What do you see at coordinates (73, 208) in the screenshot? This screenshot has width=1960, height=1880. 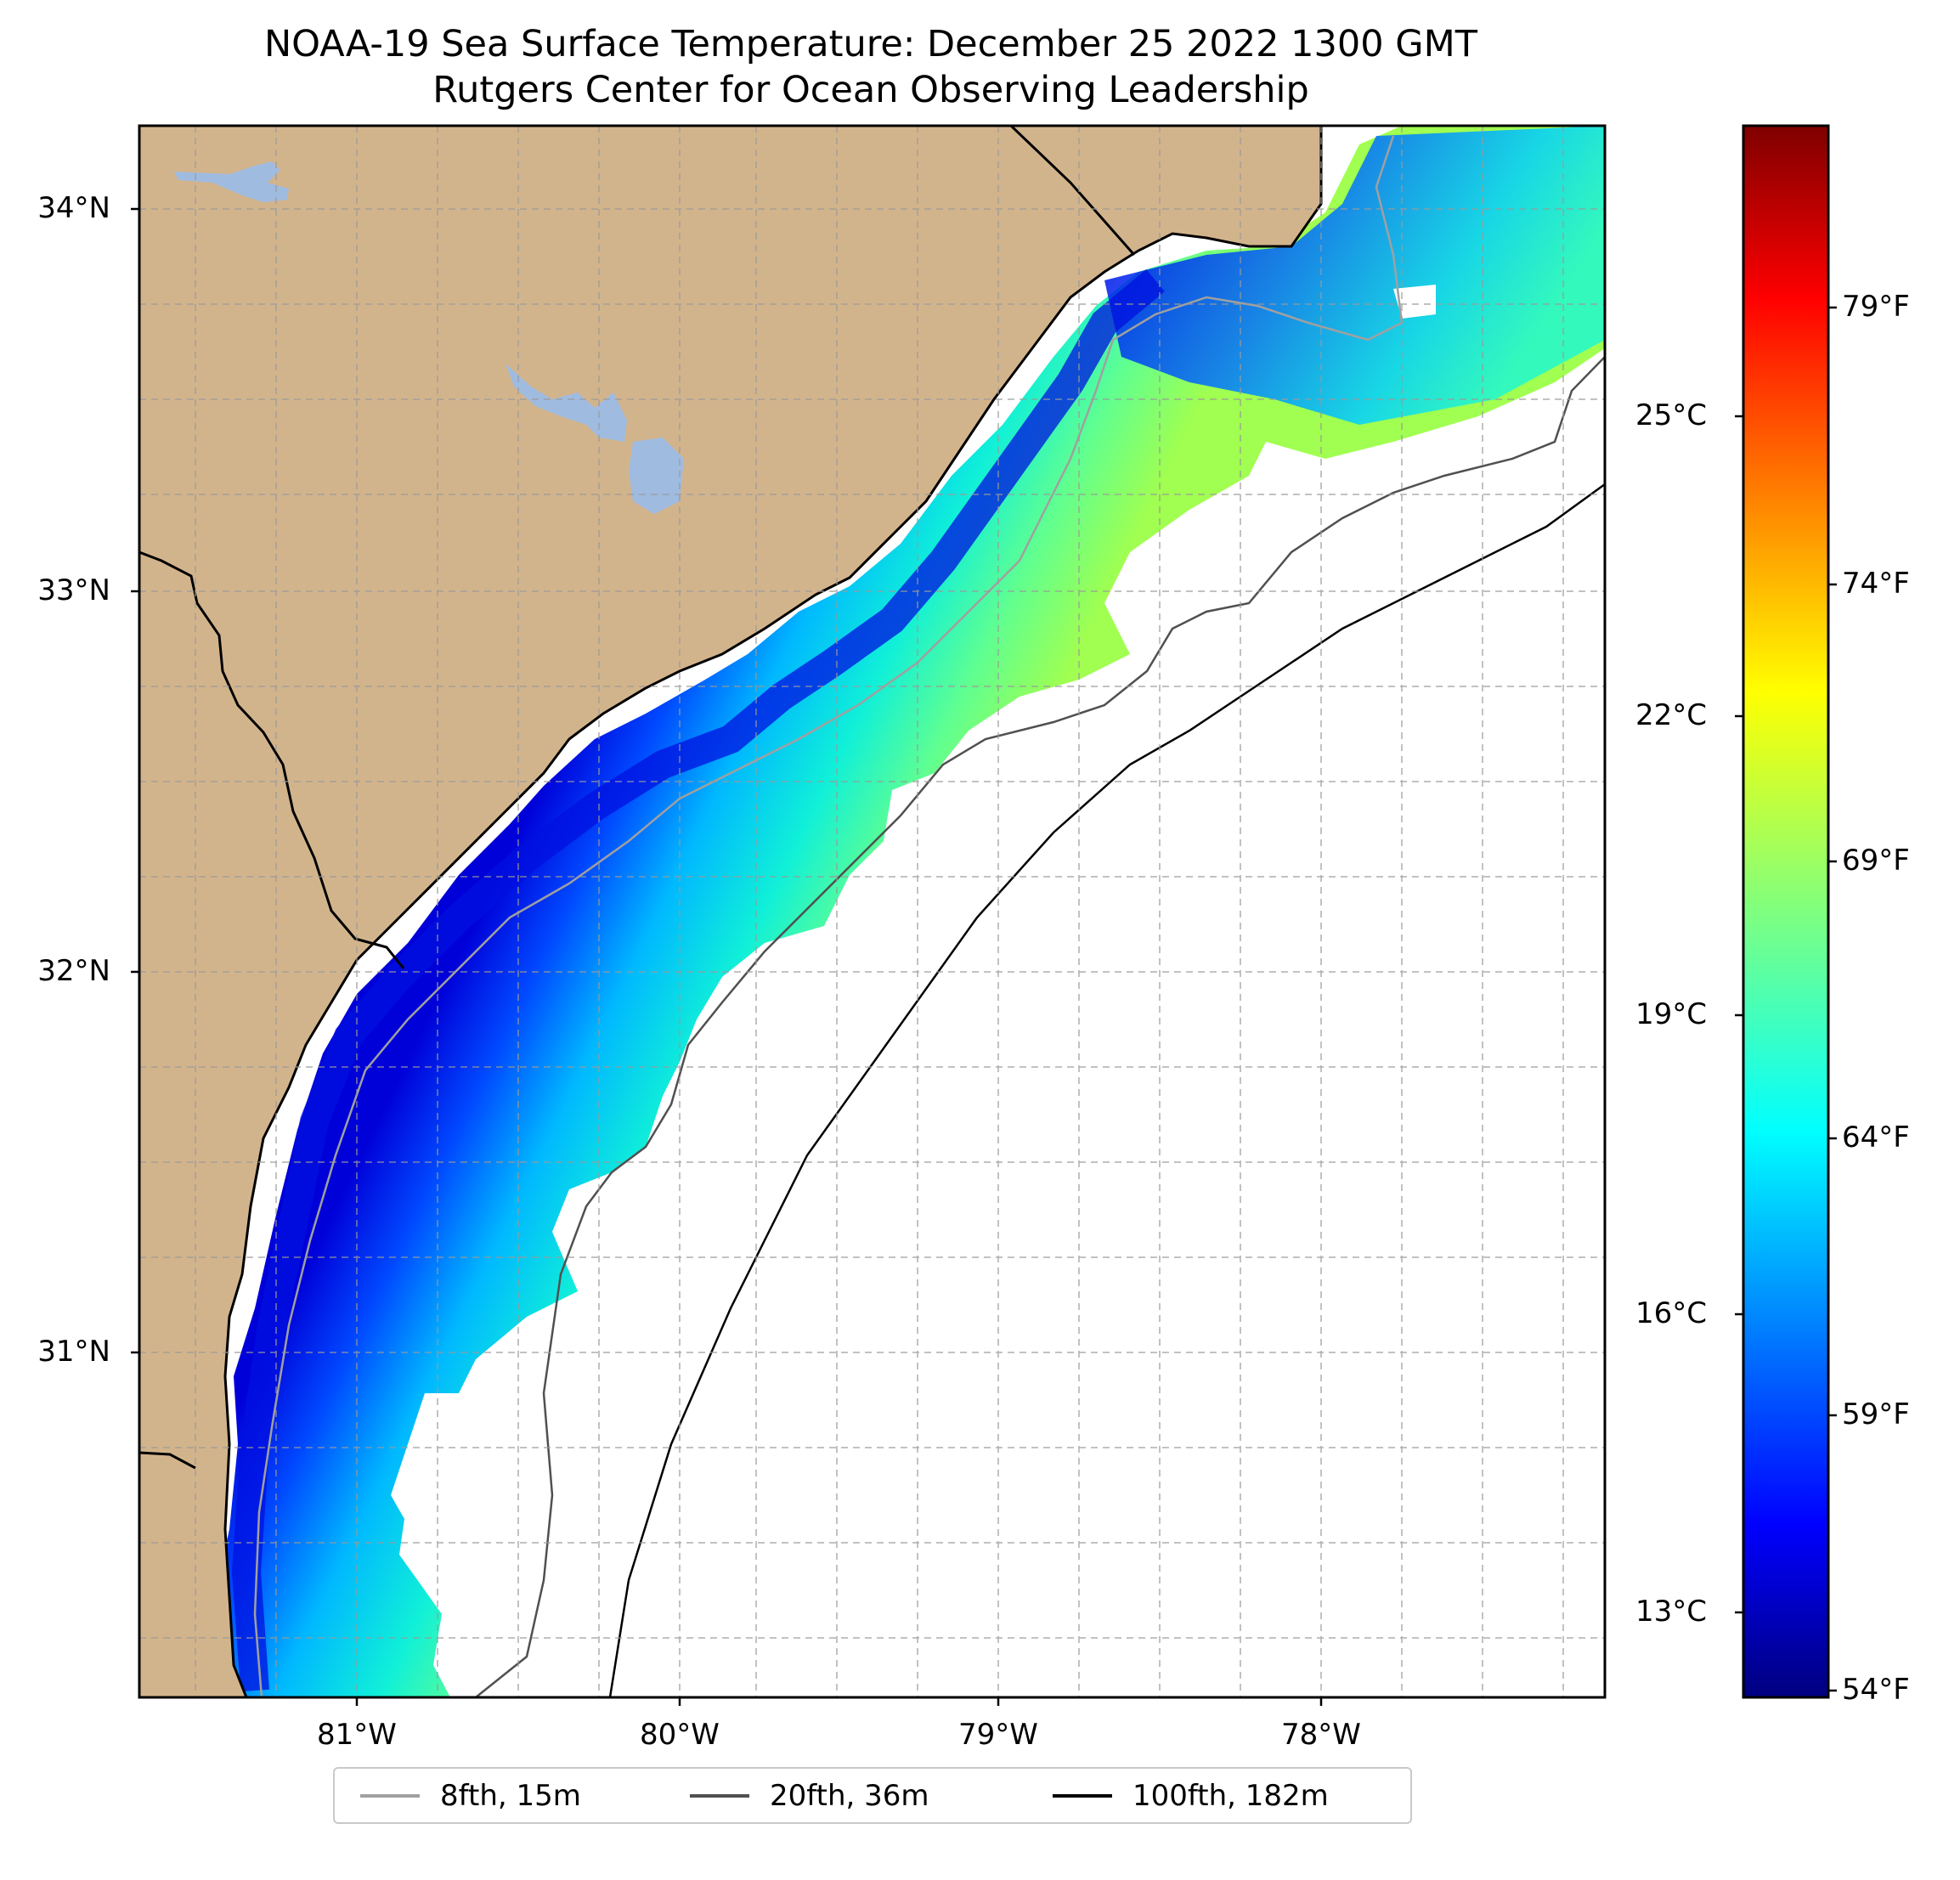 I see `lat-label-34n: 34°N` at bounding box center [73, 208].